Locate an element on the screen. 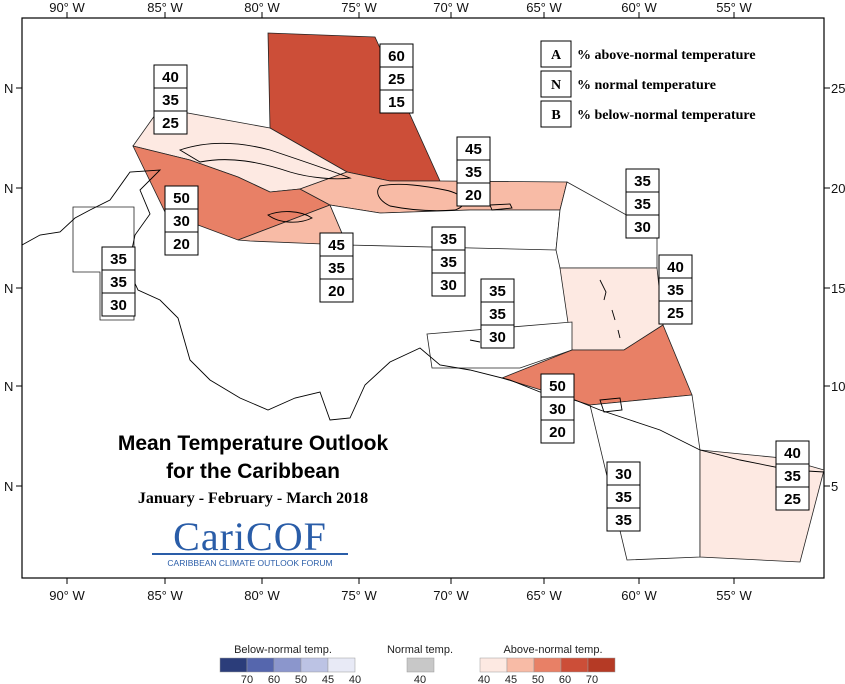  prob-below: 15 is located at coordinates (396, 102).